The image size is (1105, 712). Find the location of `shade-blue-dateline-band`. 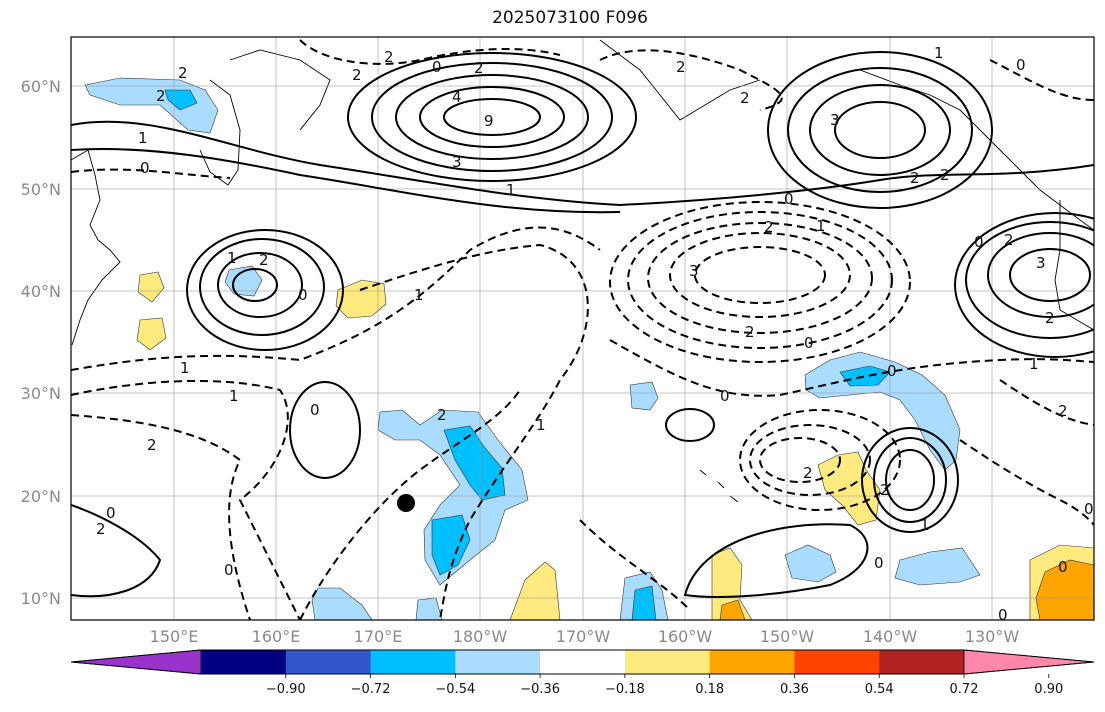

shade-blue-dateline-band is located at coordinates (474, 463).